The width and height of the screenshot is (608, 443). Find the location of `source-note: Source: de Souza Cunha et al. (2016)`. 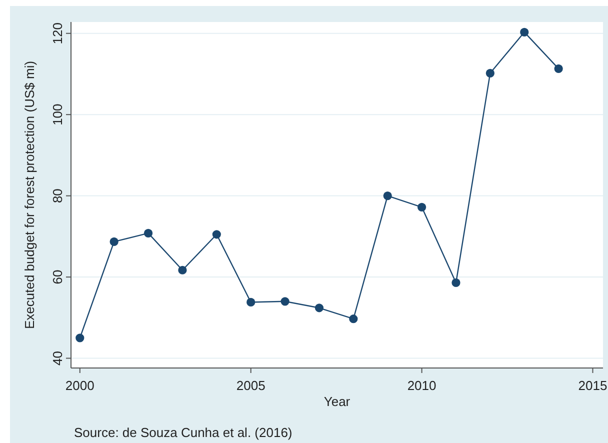

source-note: Source: de Souza Cunha et al. (2016) is located at coordinates (183, 432).